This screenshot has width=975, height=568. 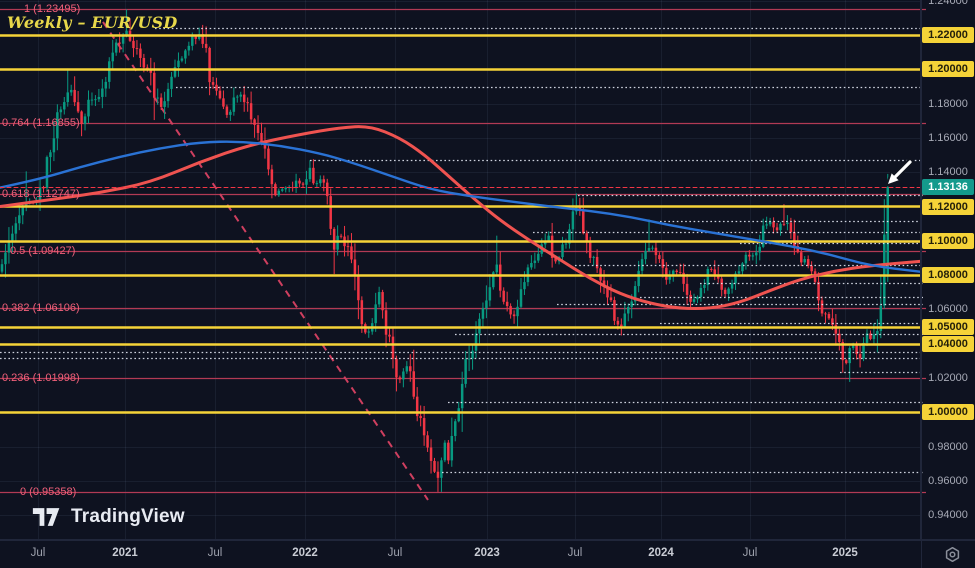 I want to click on price-tick: 1.08000, so click(x=948, y=275).